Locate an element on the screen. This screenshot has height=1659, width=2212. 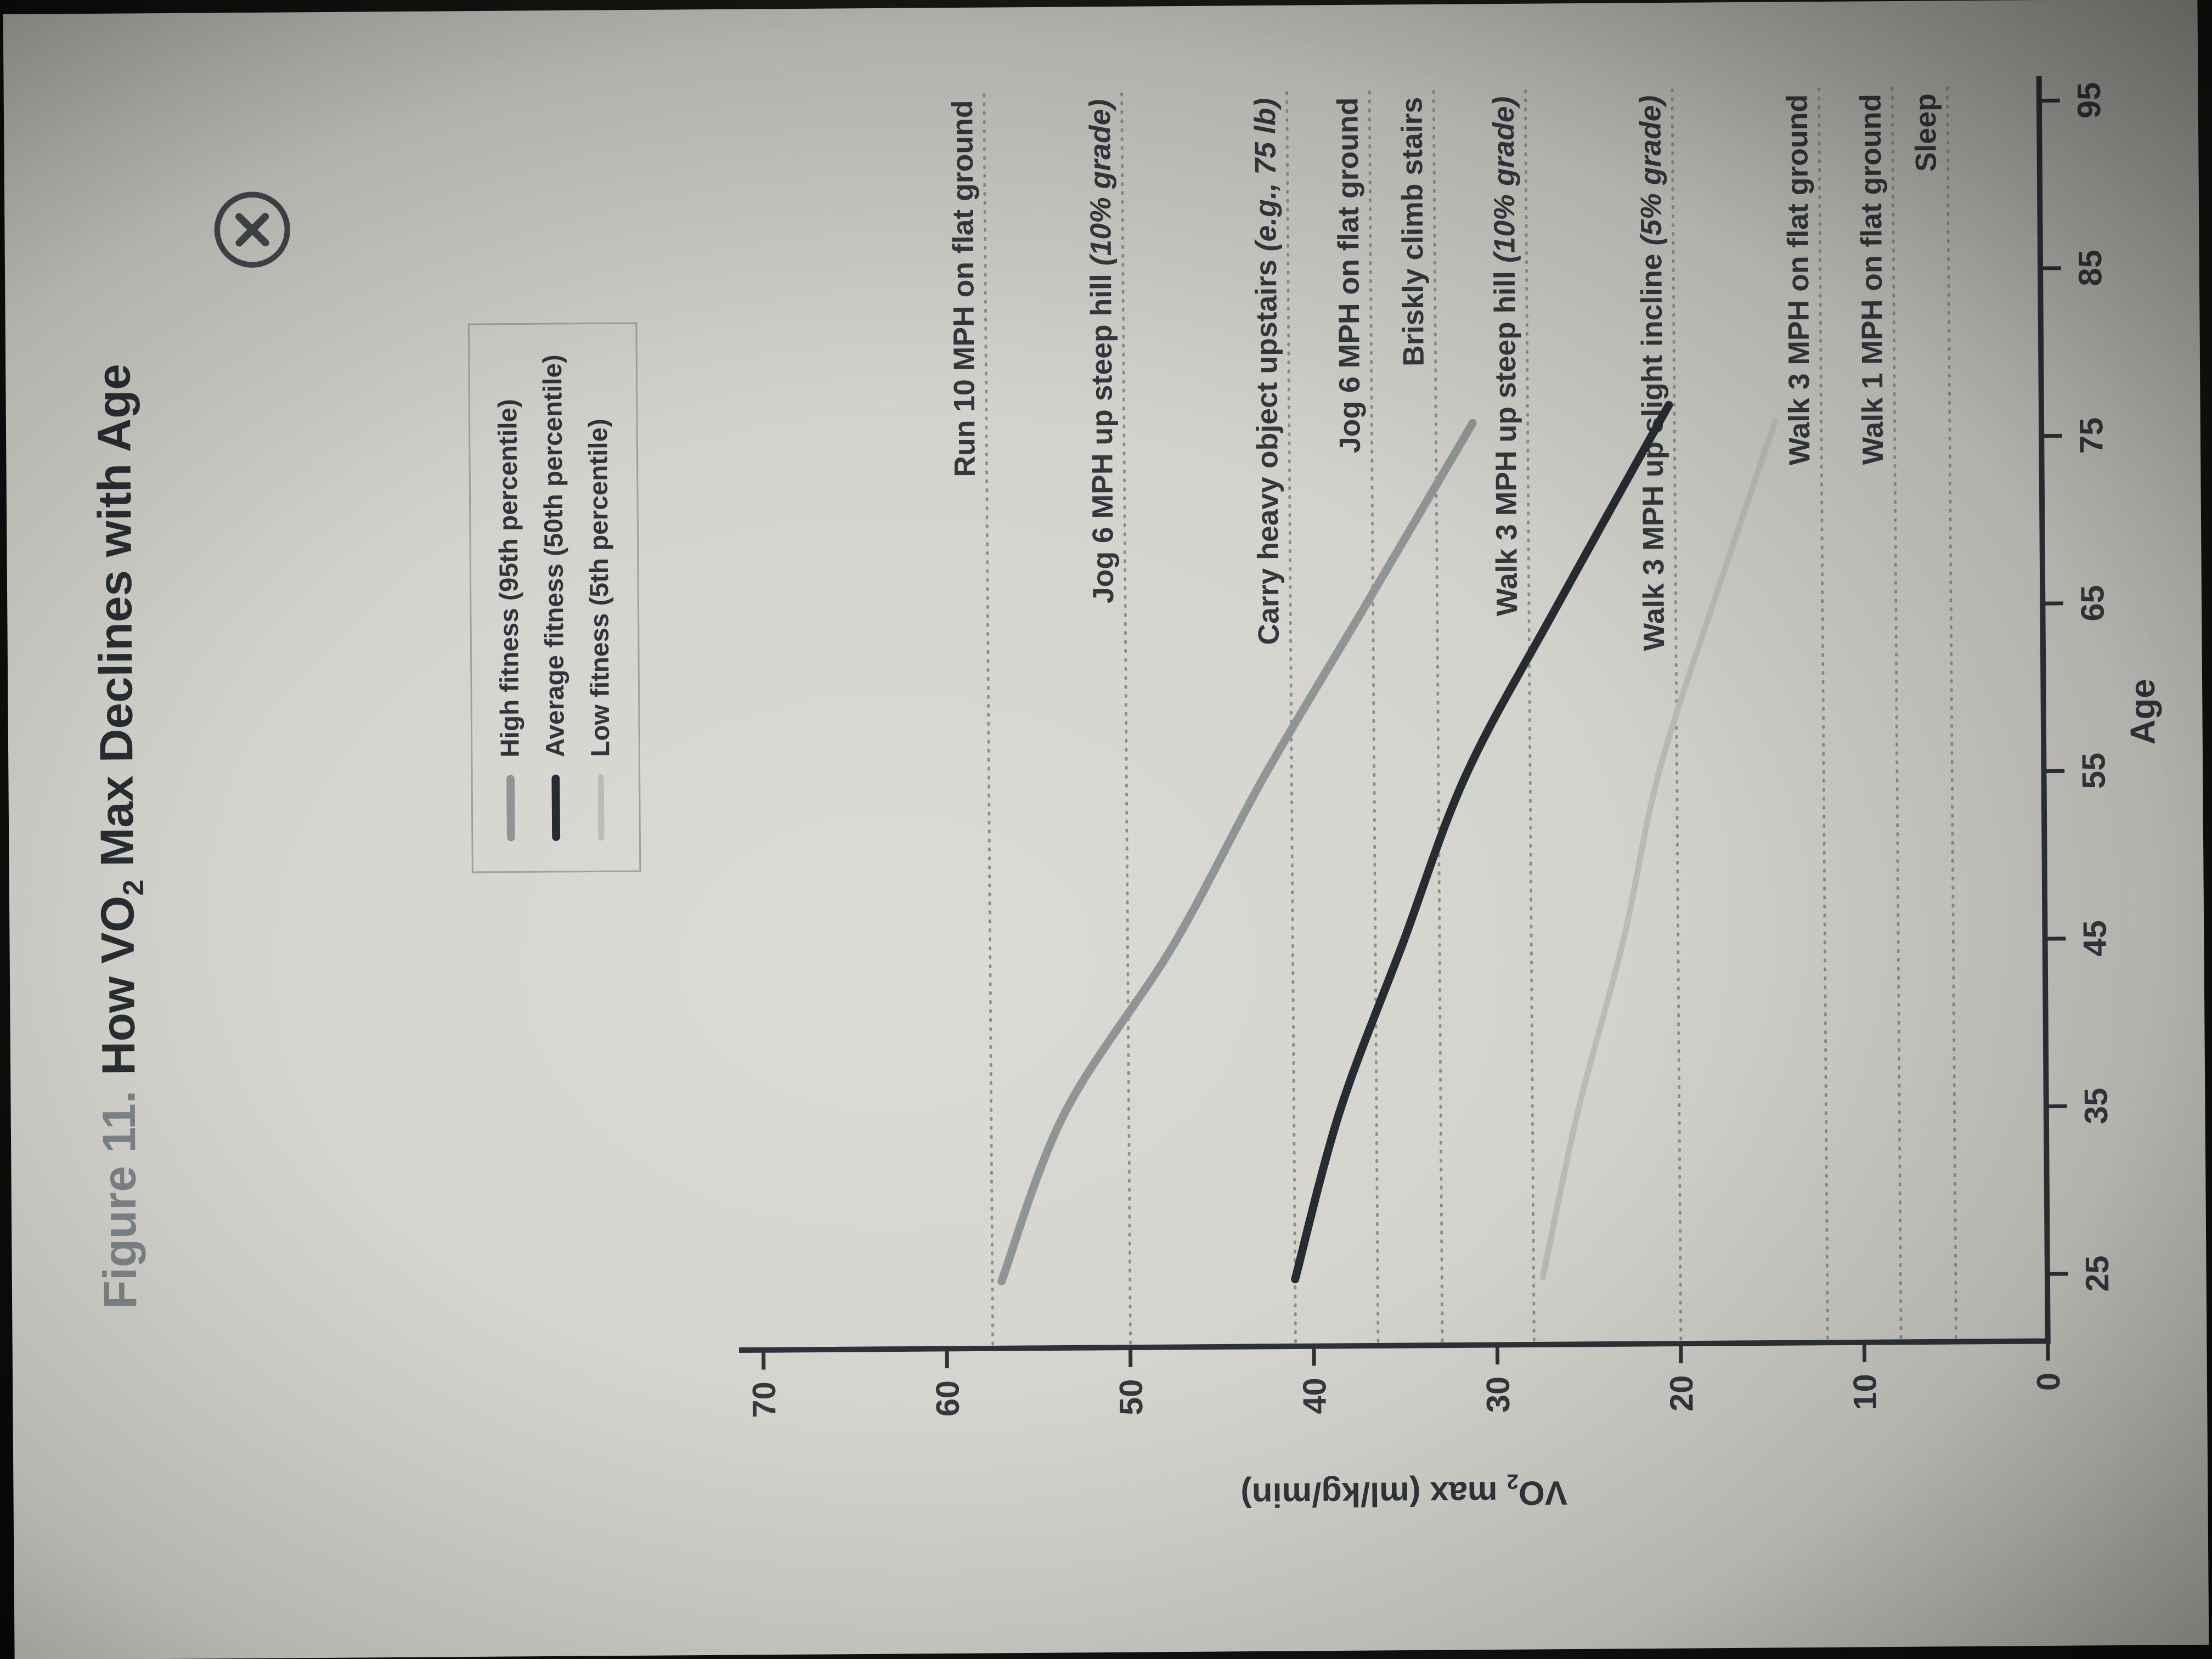
x-tick-label: 45 is located at coordinates (2094, 938).